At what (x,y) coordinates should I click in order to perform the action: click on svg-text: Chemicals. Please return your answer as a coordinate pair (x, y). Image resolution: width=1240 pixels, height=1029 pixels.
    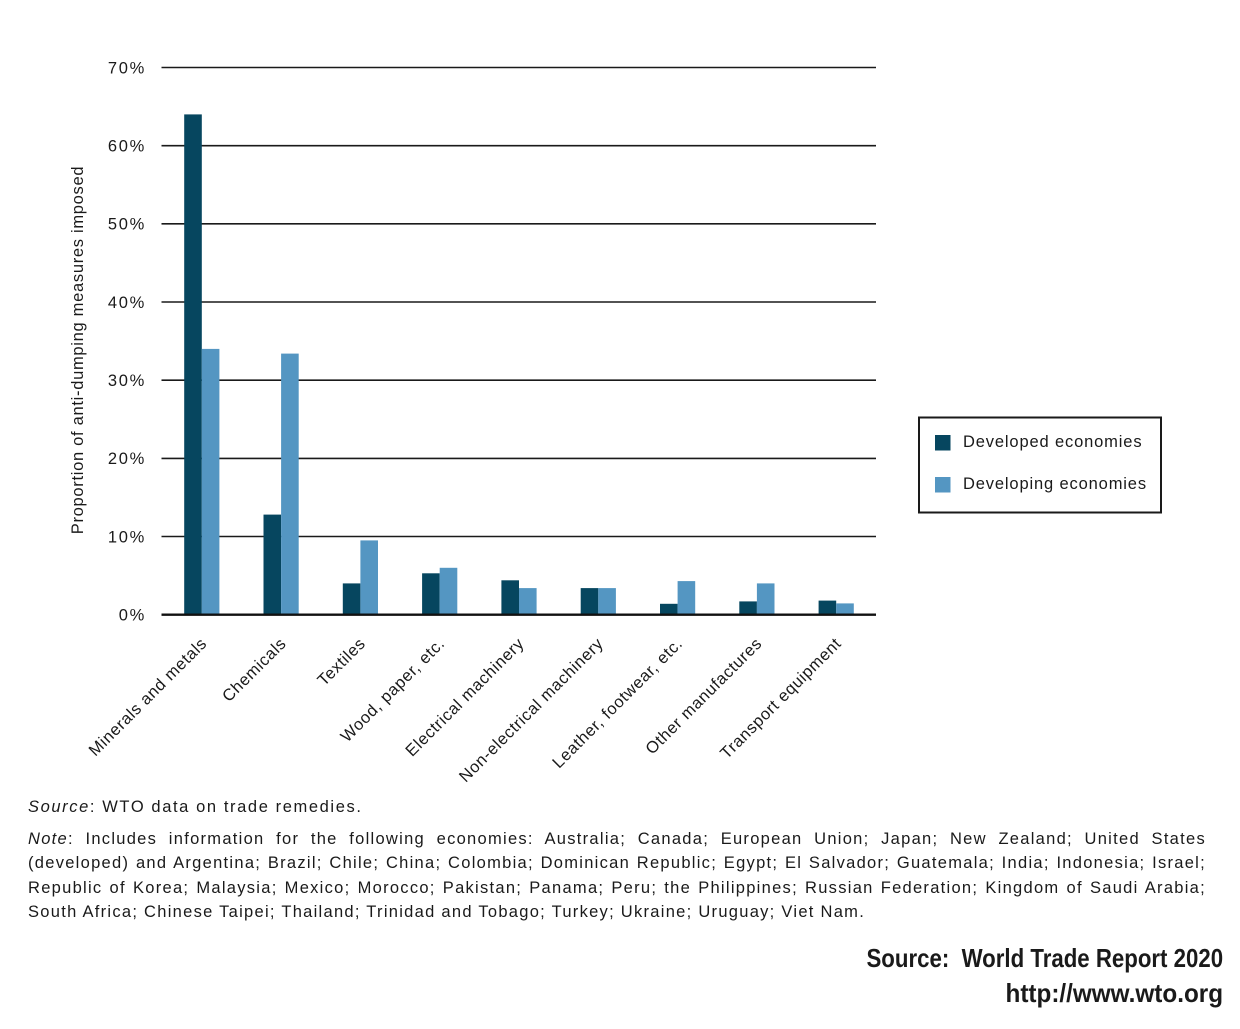
    Looking at the image, I should click on (254, 670).